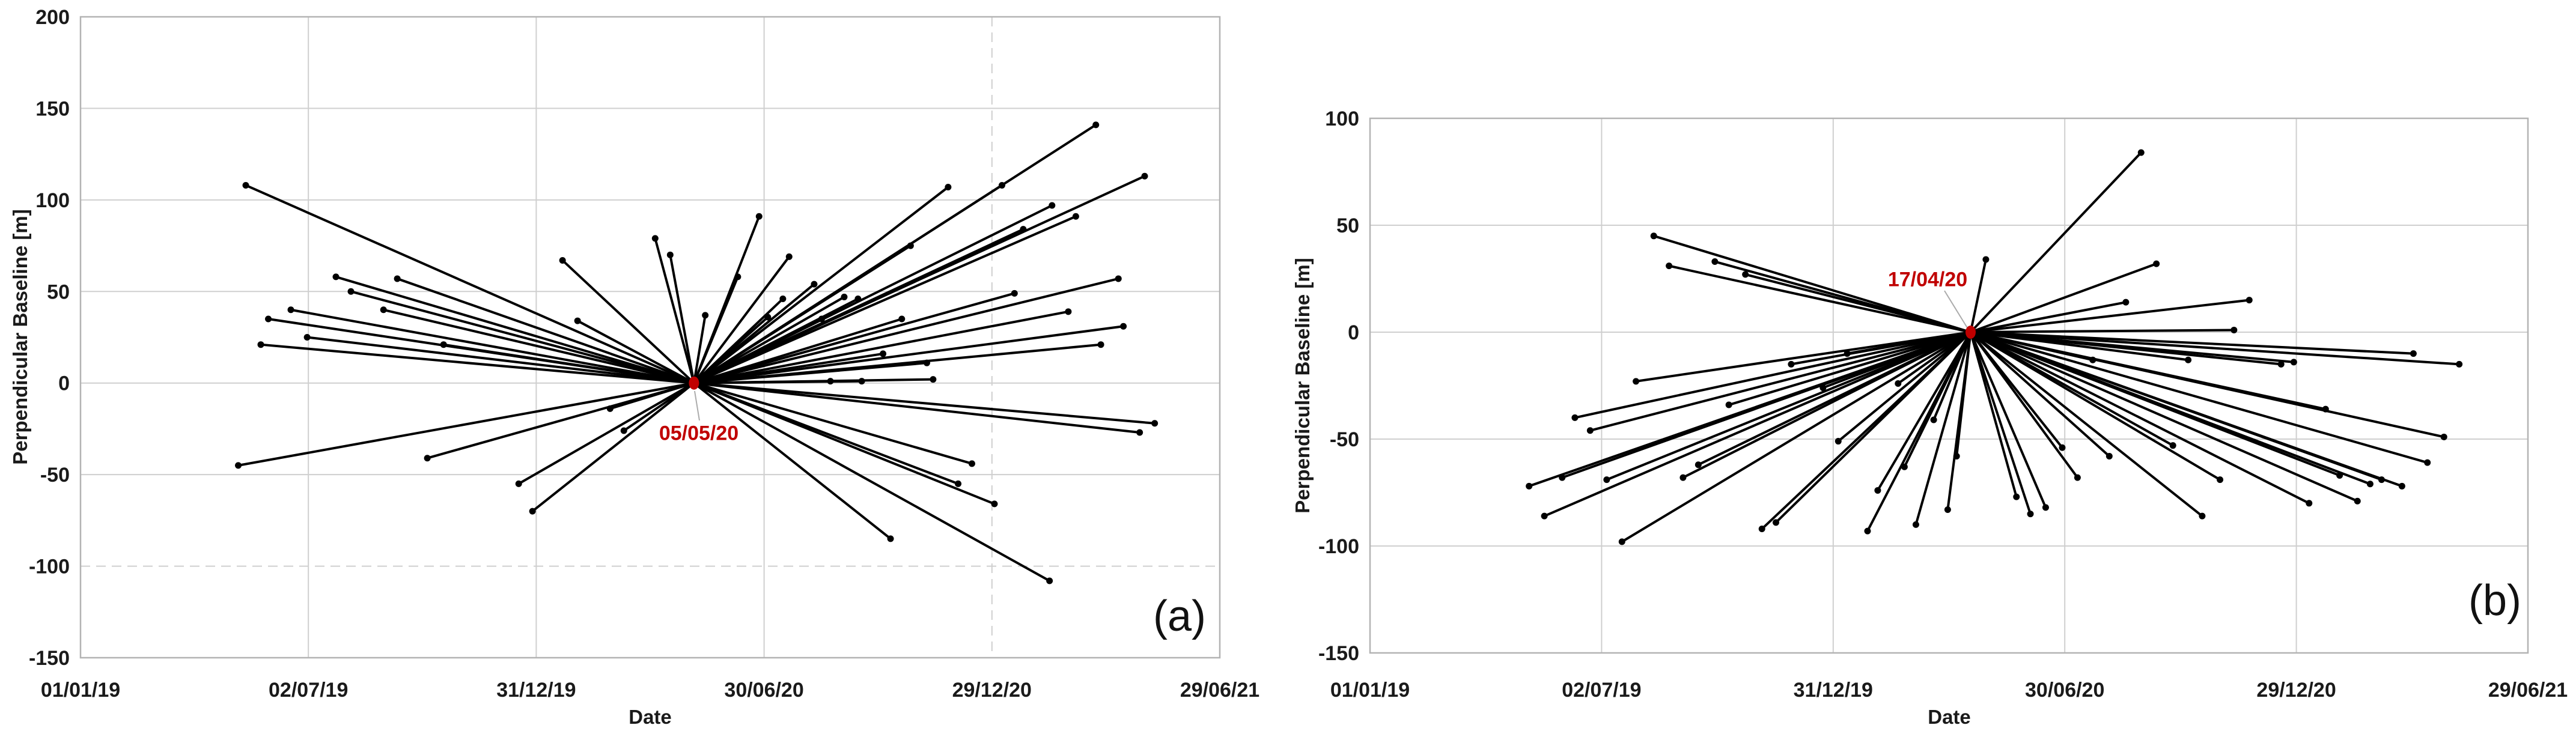 The image size is (2576, 731). Describe the element at coordinates (1344, 439) in the screenshot. I see `y-tick-label: -50` at that location.